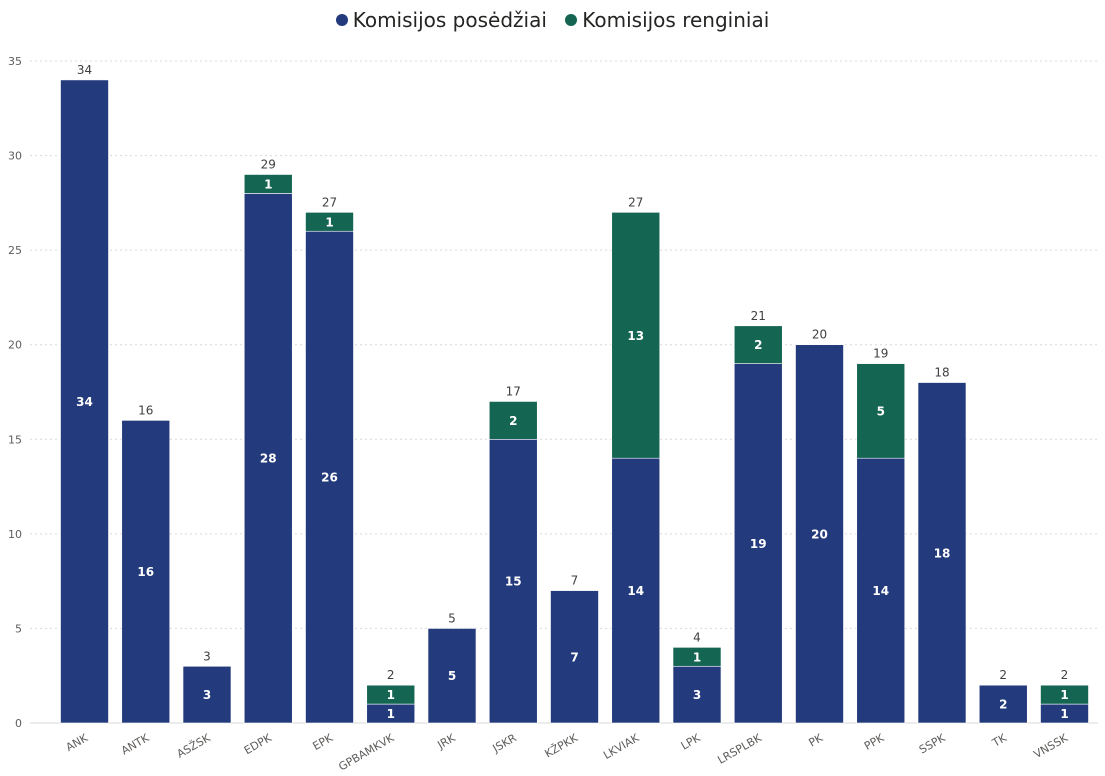  I want to click on legend-item-renginiai: Komisijos renginiai, so click(667, 20).